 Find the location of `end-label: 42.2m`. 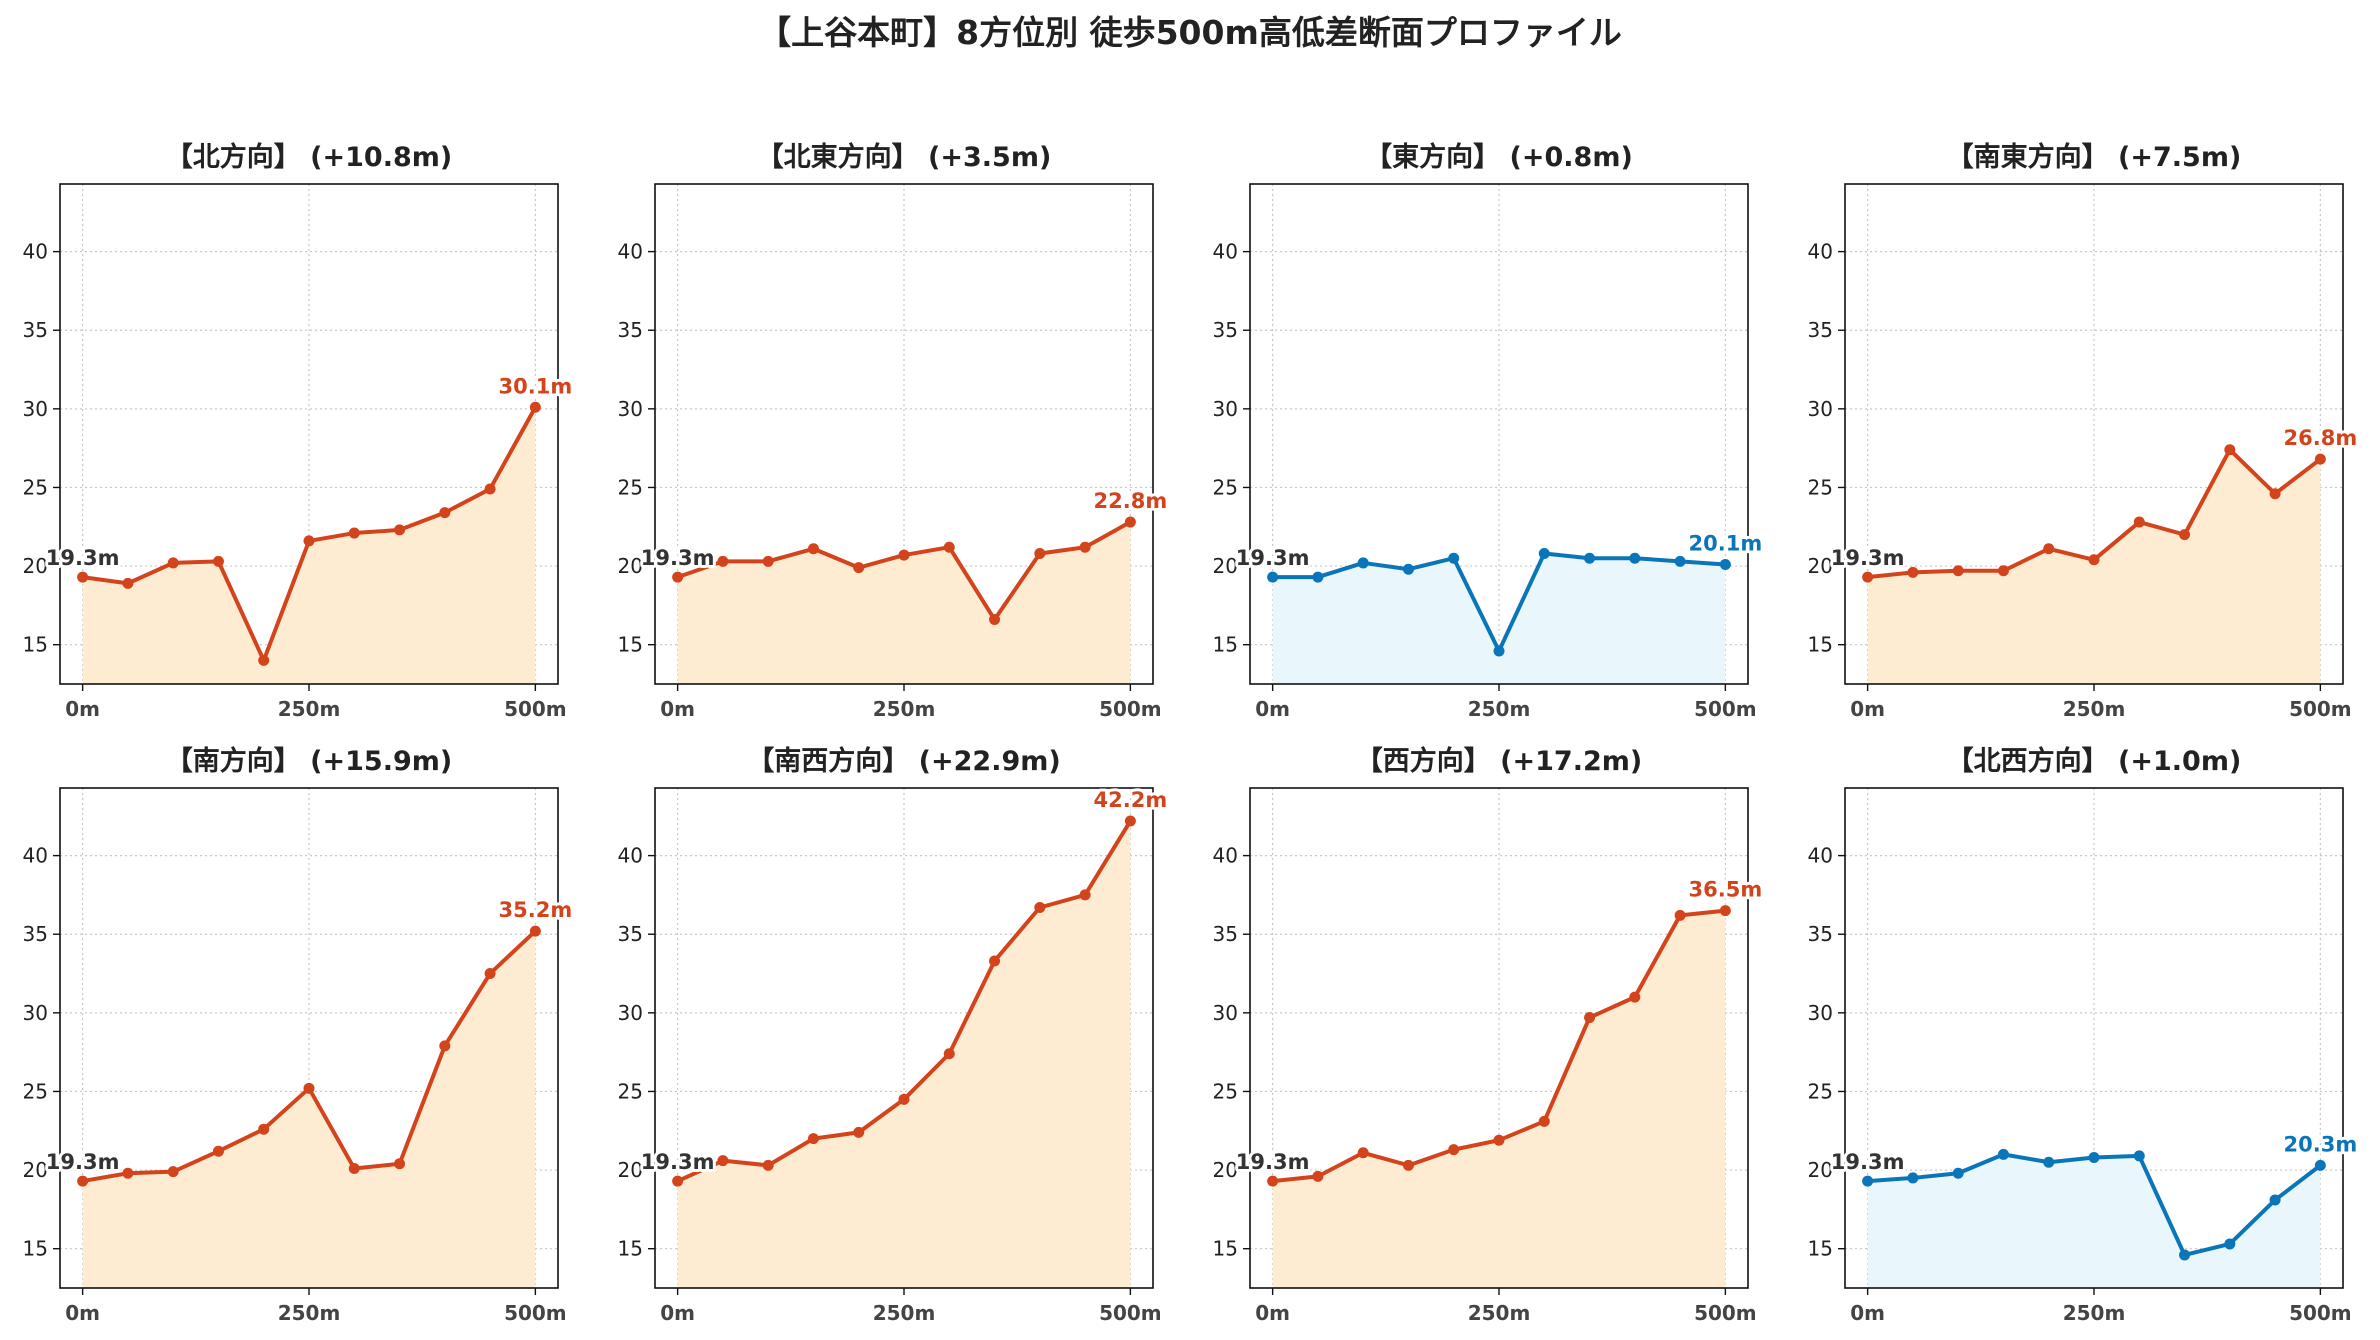

end-label: 42.2m is located at coordinates (1131, 800).